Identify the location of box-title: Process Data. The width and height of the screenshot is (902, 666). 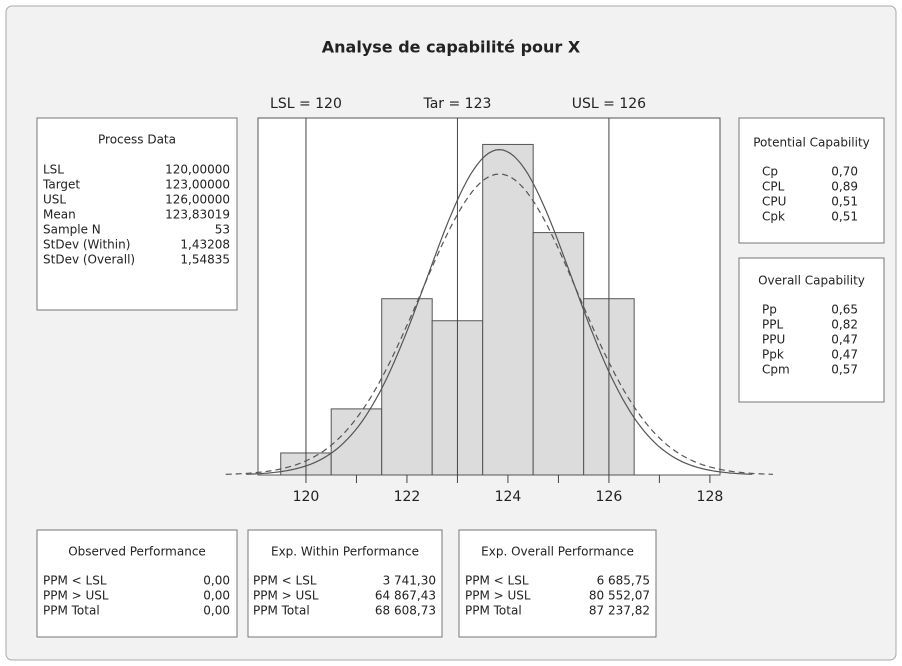
(137, 140).